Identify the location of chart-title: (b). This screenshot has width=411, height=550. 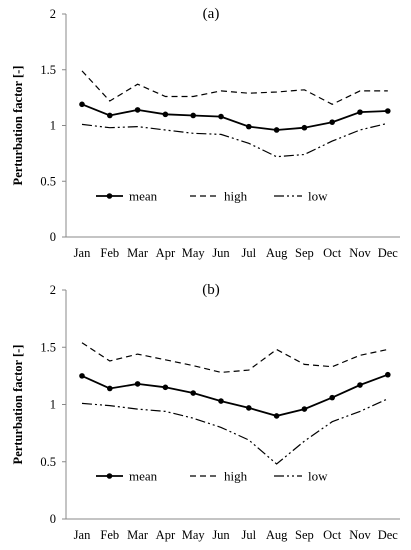
(211, 290).